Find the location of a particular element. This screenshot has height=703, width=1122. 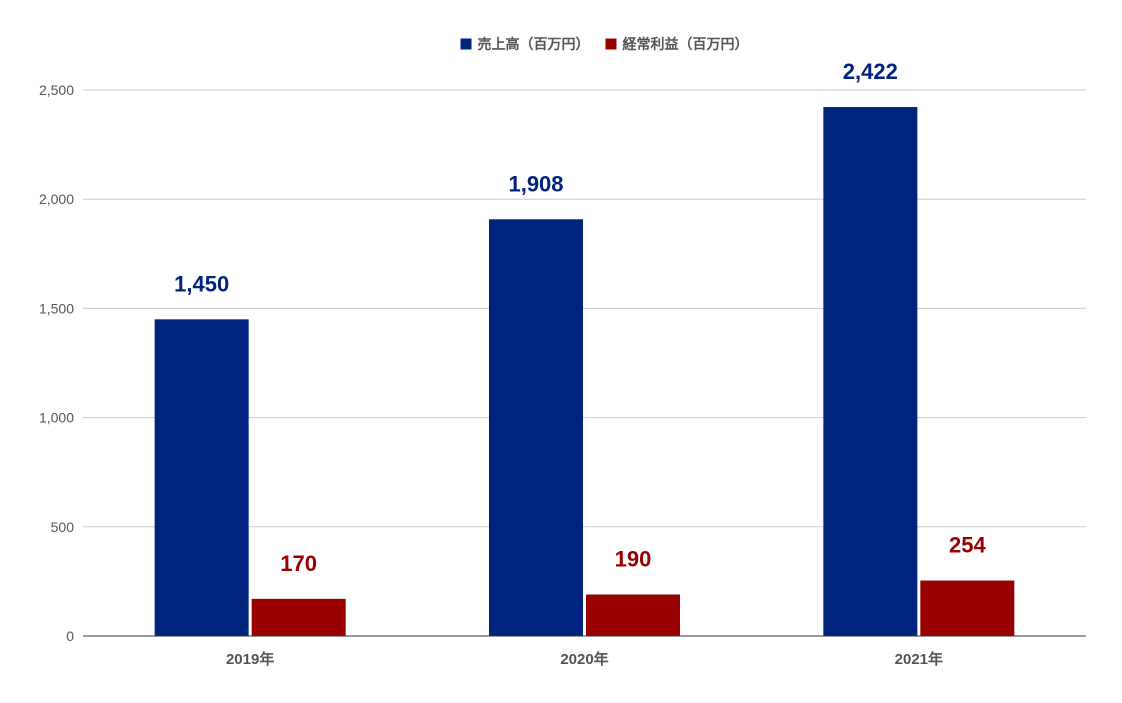

x-axis-ticks: 2019年 2020年 2021年 is located at coordinates (584, 659).